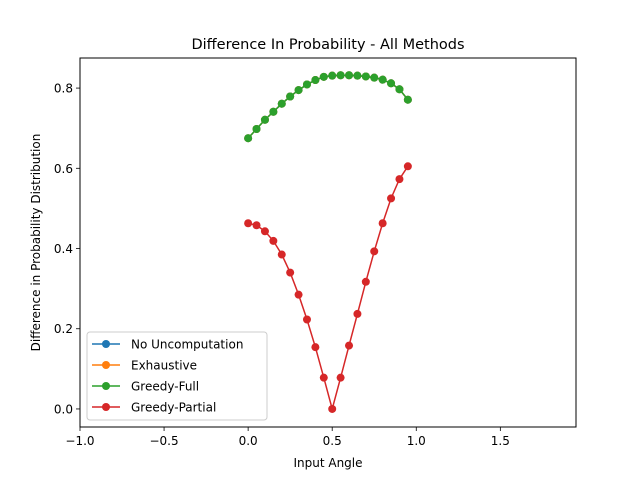 Image resolution: width=640 pixels, height=480 pixels. I want to click on legend-frame, so click(177, 376).